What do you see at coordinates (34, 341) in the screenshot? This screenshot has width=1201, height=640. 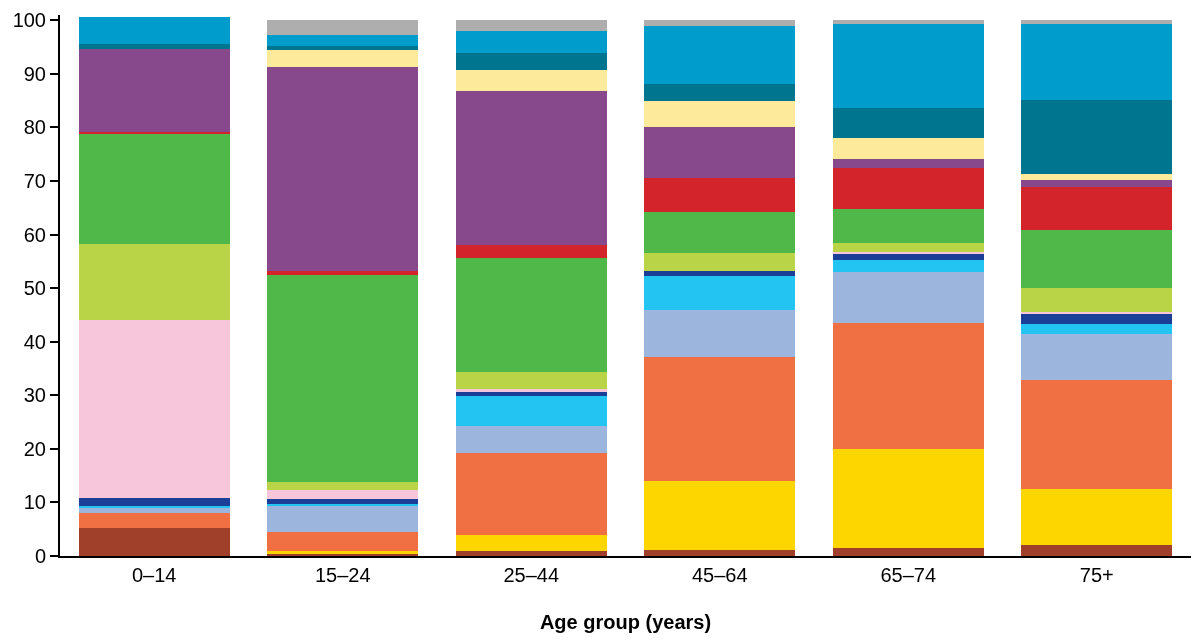 I see `y-tick-label: 40` at bounding box center [34, 341].